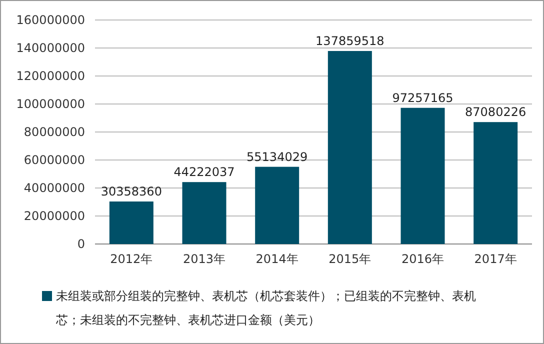 This screenshot has height=344, width=544. Describe the element at coordinates (50, 20) in the screenshot. I see `y-tick-label: 160000000` at that location.